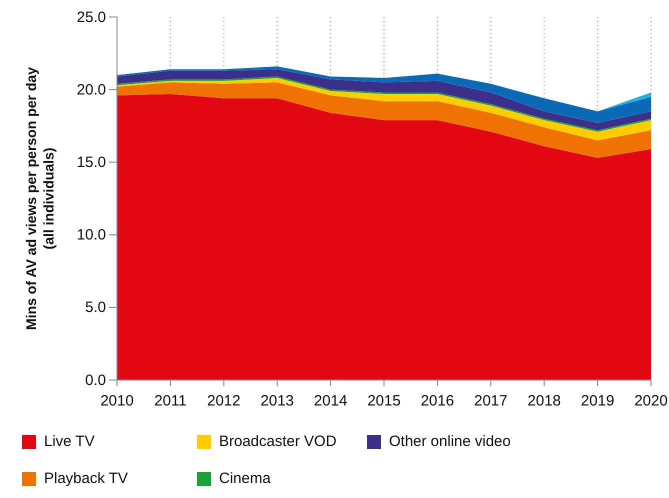 The width and height of the screenshot is (669, 498). What do you see at coordinates (91, 235) in the screenshot?
I see `y-tick-label: 10.0` at bounding box center [91, 235].